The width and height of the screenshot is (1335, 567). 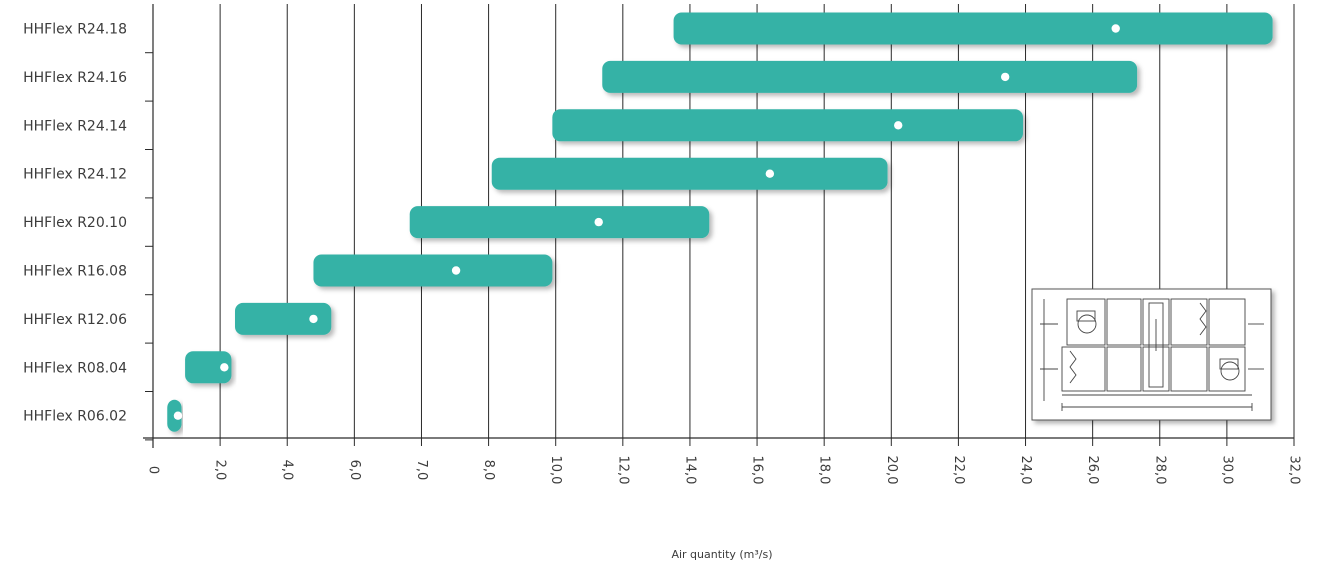 What do you see at coordinates (75, 175) in the screenshot?
I see `category-label: HHFlex R24.12` at bounding box center [75, 175].